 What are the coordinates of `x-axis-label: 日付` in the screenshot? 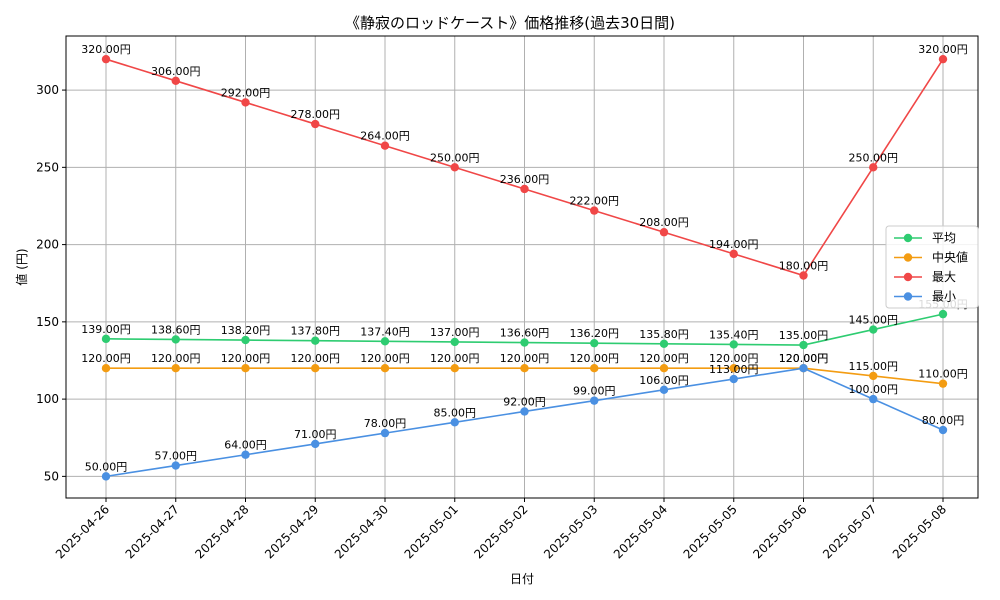 It's located at (522, 579).